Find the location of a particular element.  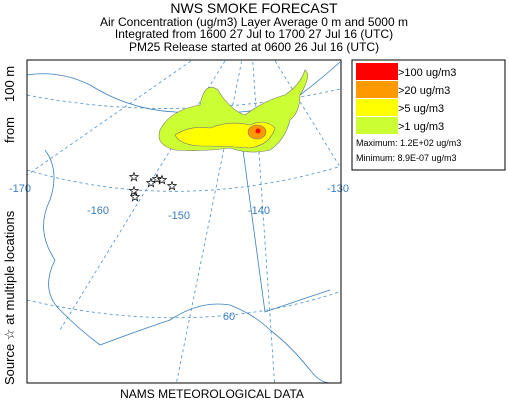

footer: NAMS METEOROLOGICAL DATA is located at coordinates (212, 394).